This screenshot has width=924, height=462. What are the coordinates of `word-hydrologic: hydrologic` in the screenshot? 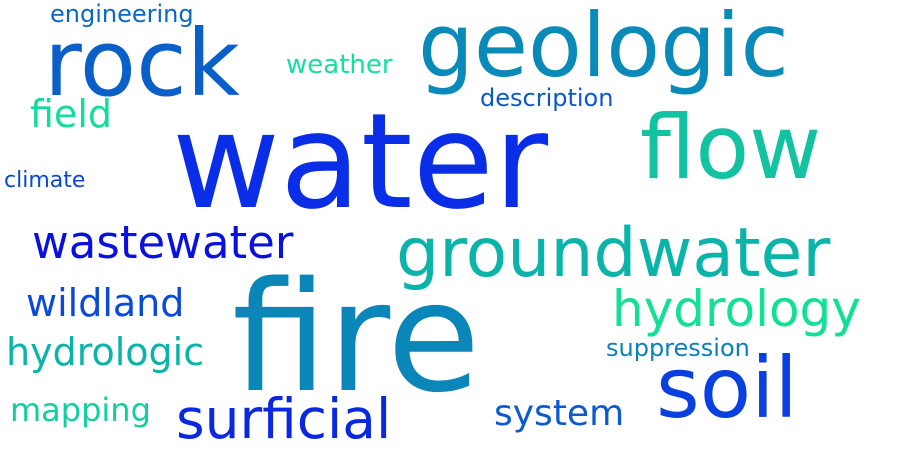 It's located at (105, 352).